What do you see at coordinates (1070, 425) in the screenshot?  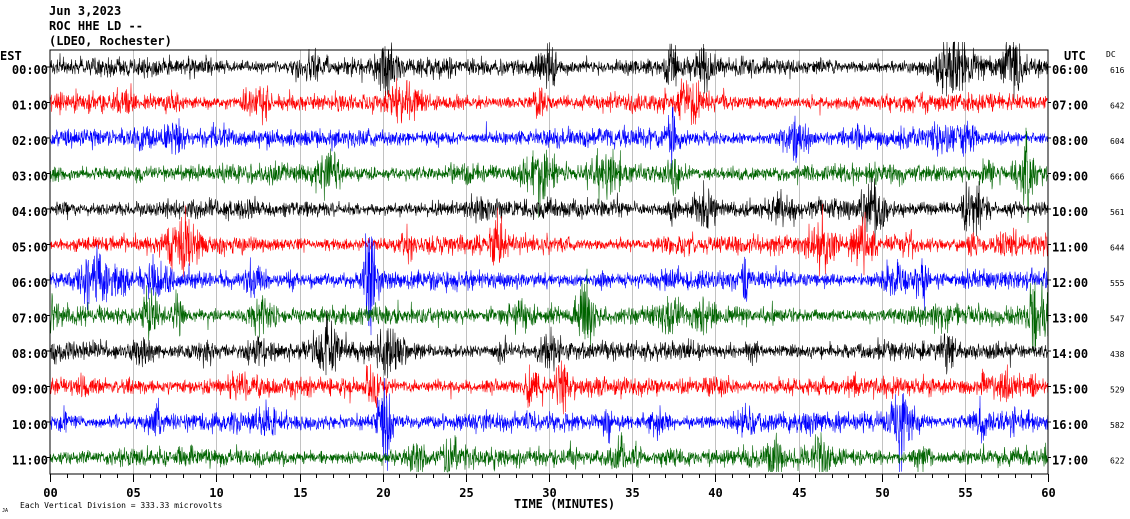 I see `utc-time-label: 16:00` at bounding box center [1070, 425].